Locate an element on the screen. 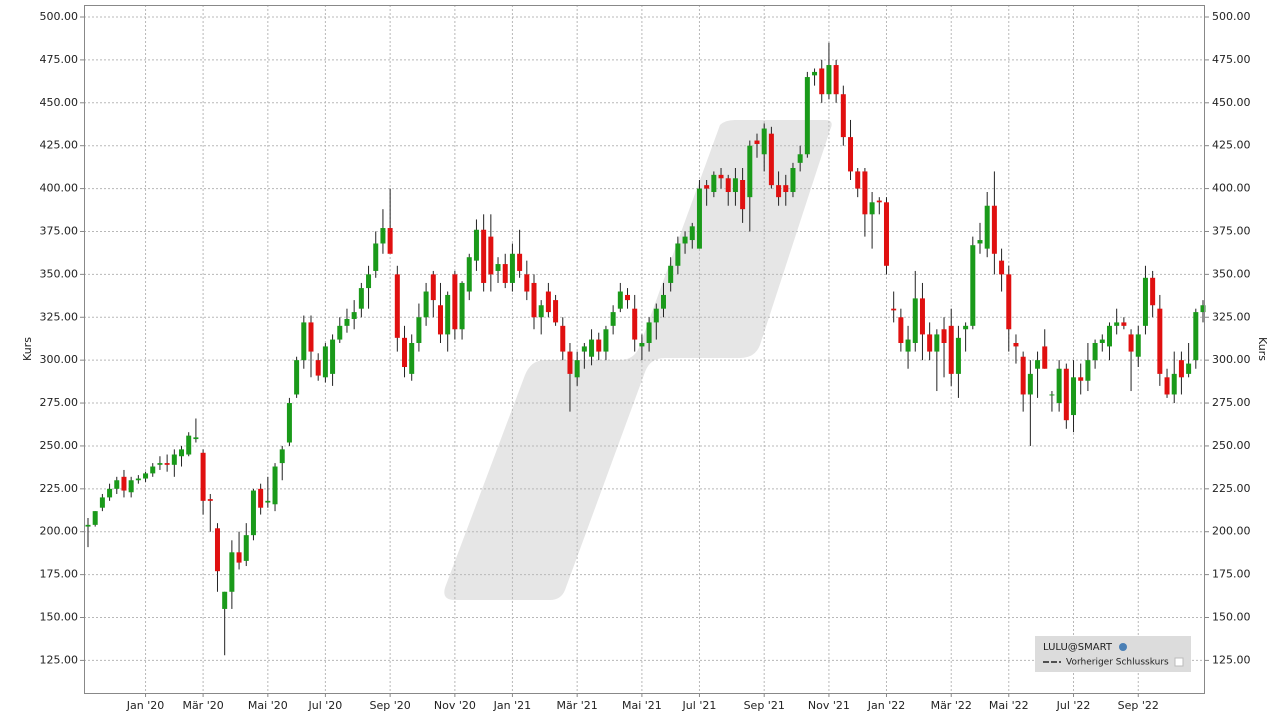  legend: LULU@SMART Vorheriger Schlusskurs is located at coordinates (1113, 654).